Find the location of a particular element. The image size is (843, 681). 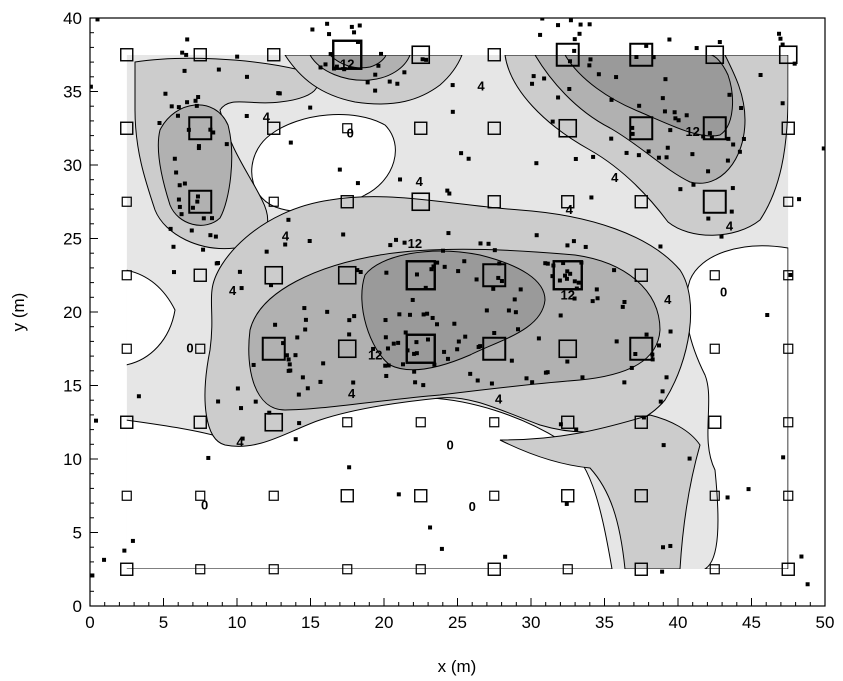

x-tick-label: 45 is located at coordinates (751, 622).